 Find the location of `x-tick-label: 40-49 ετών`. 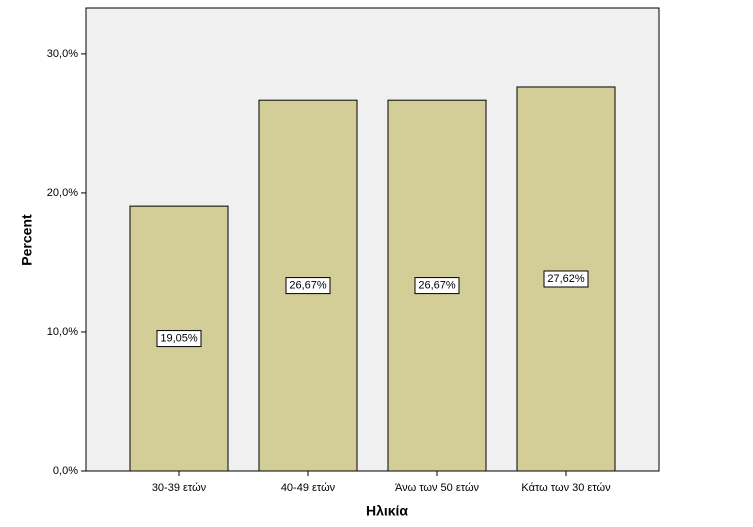

x-tick-label: 40-49 ετών is located at coordinates (308, 488).